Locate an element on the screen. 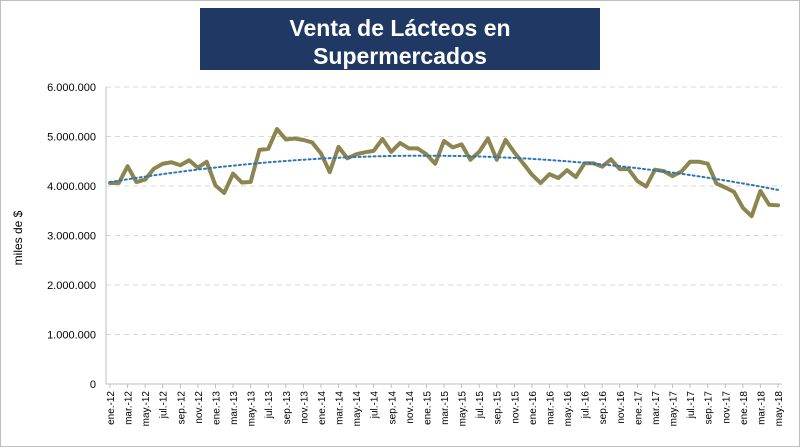  y-tick-label: 1.000.000 is located at coordinates (71, 336).